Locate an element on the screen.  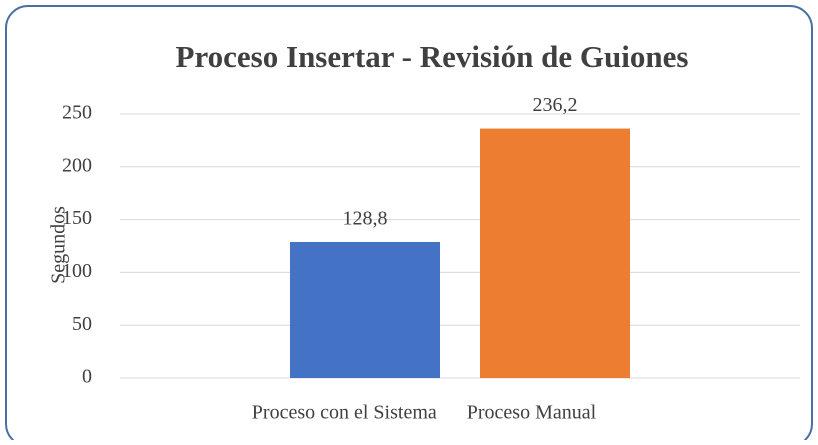
data-label: 236,2 is located at coordinates (555, 105).